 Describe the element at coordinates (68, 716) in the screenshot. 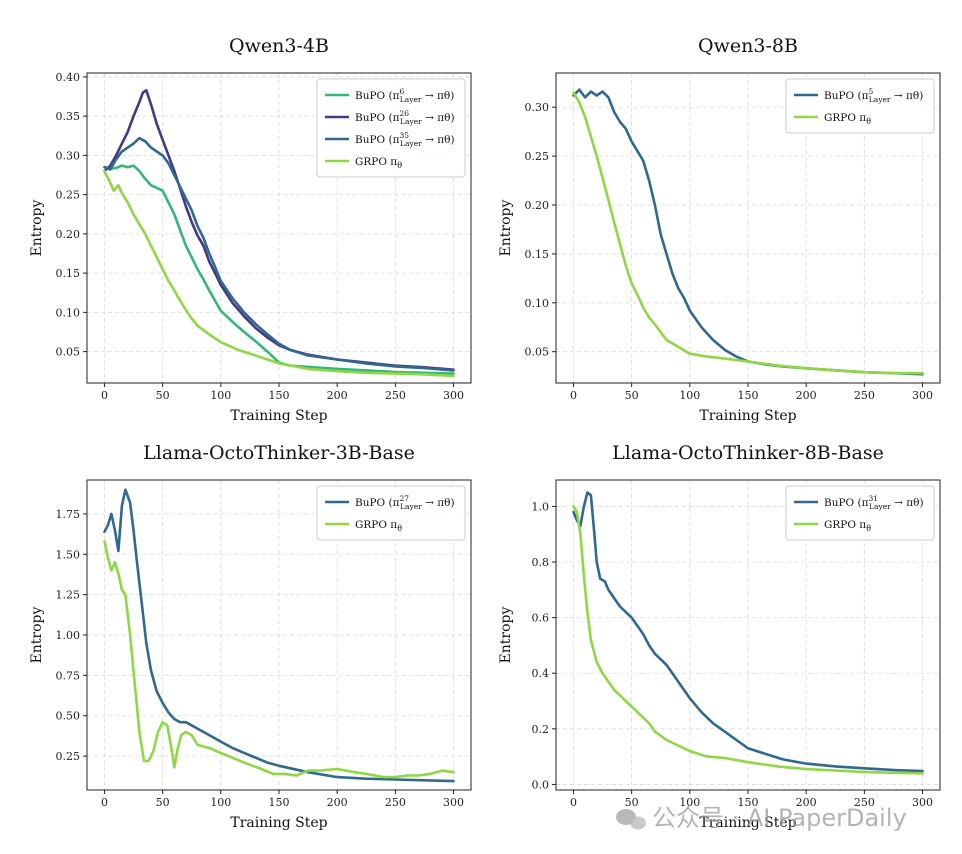

I see `y-tick-label: 0.50` at that location.